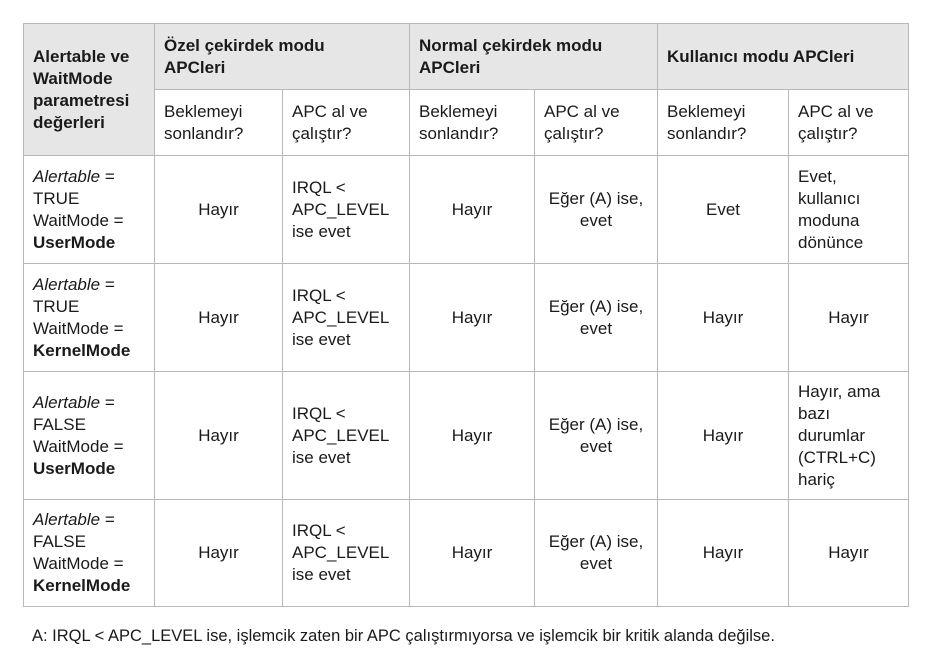 The width and height of the screenshot is (932, 669). What do you see at coordinates (73, 78) in the screenshot?
I see `text-line: WaitMode` at bounding box center [73, 78].